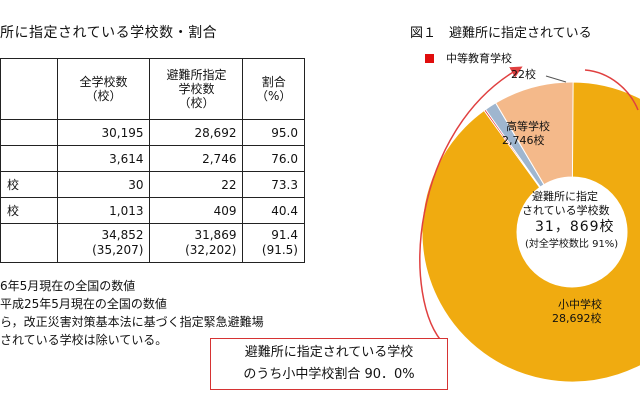 The width and height of the screenshot is (640, 400). I want to click on annotation-line: のうち小中学校割合 90．0%, so click(329, 374).